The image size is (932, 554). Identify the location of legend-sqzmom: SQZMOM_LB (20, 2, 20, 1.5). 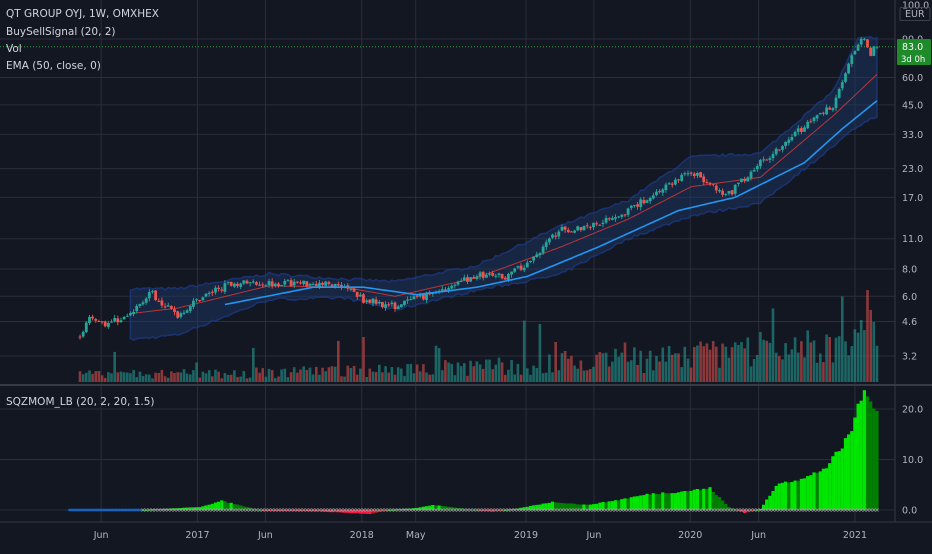
(80, 402).